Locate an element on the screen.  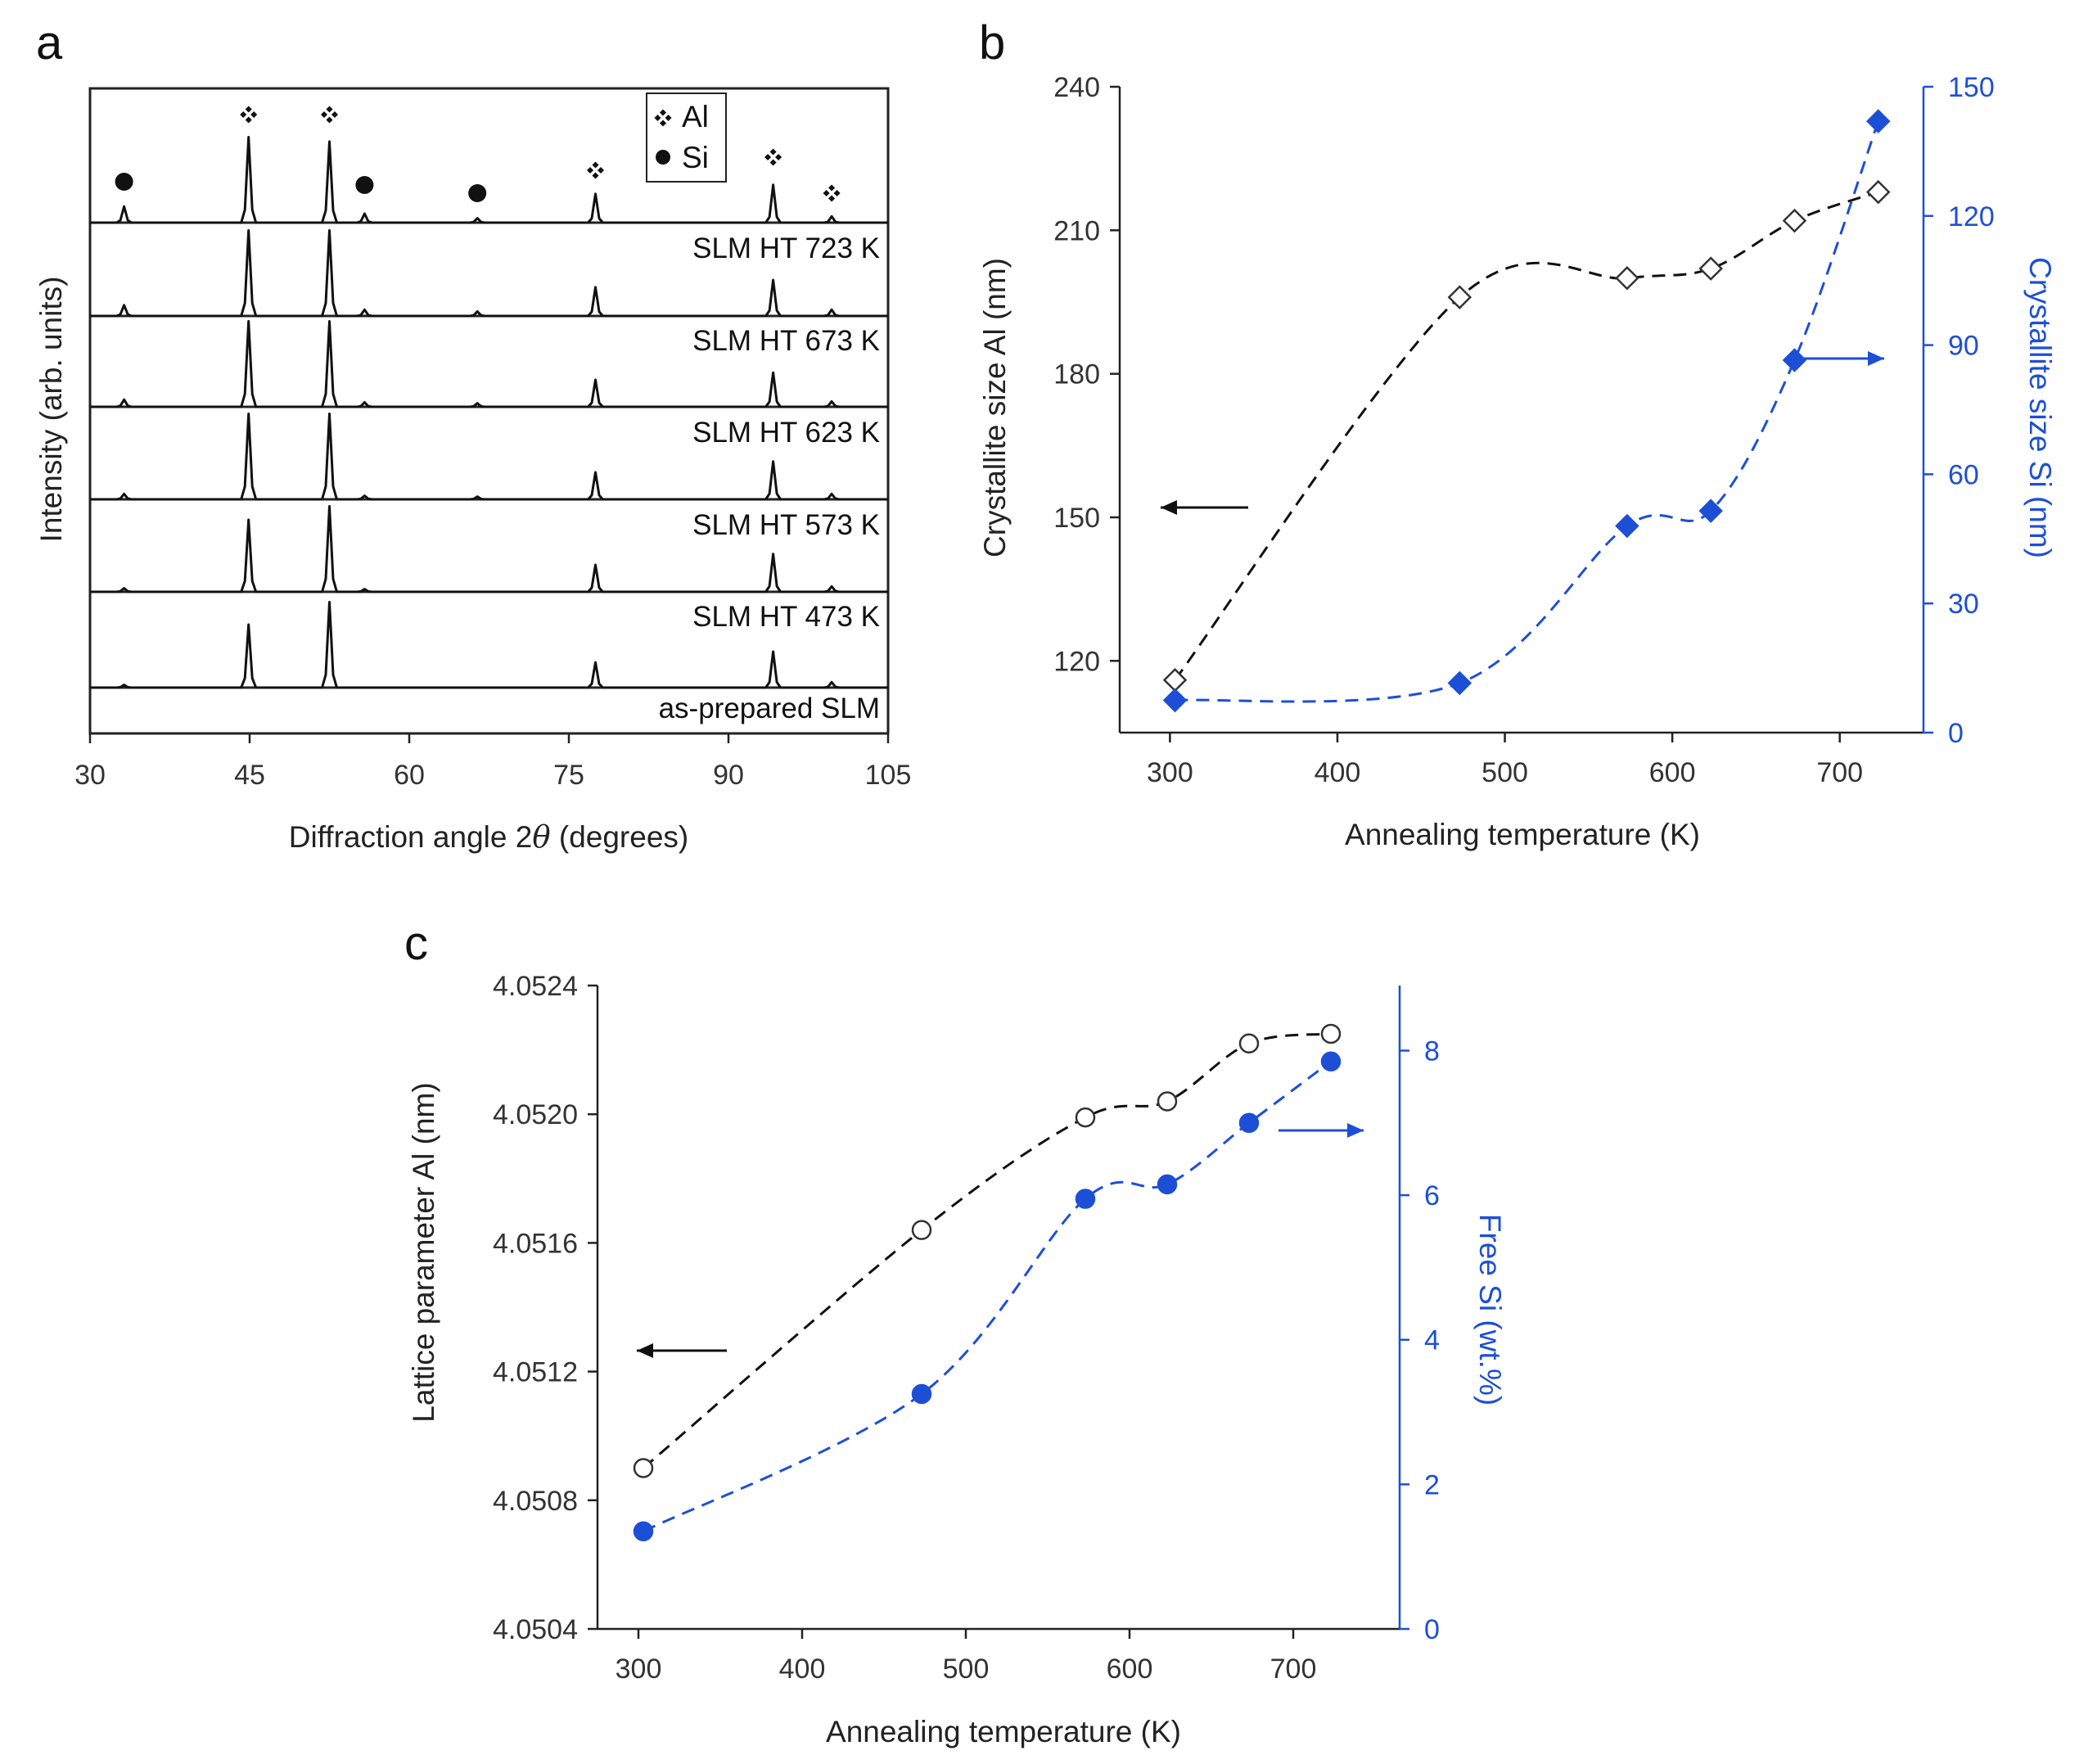
left-y-tick-label: 4.0524 is located at coordinates (535, 986).